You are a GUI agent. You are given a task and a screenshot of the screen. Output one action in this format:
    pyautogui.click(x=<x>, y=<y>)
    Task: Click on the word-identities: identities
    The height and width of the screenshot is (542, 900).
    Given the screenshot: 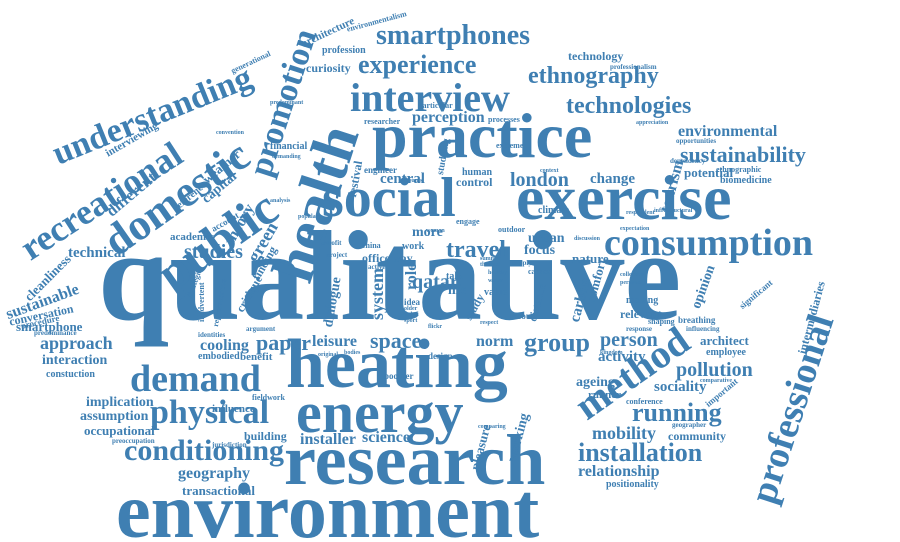 What is the action you would take?
    pyautogui.click(x=212, y=335)
    